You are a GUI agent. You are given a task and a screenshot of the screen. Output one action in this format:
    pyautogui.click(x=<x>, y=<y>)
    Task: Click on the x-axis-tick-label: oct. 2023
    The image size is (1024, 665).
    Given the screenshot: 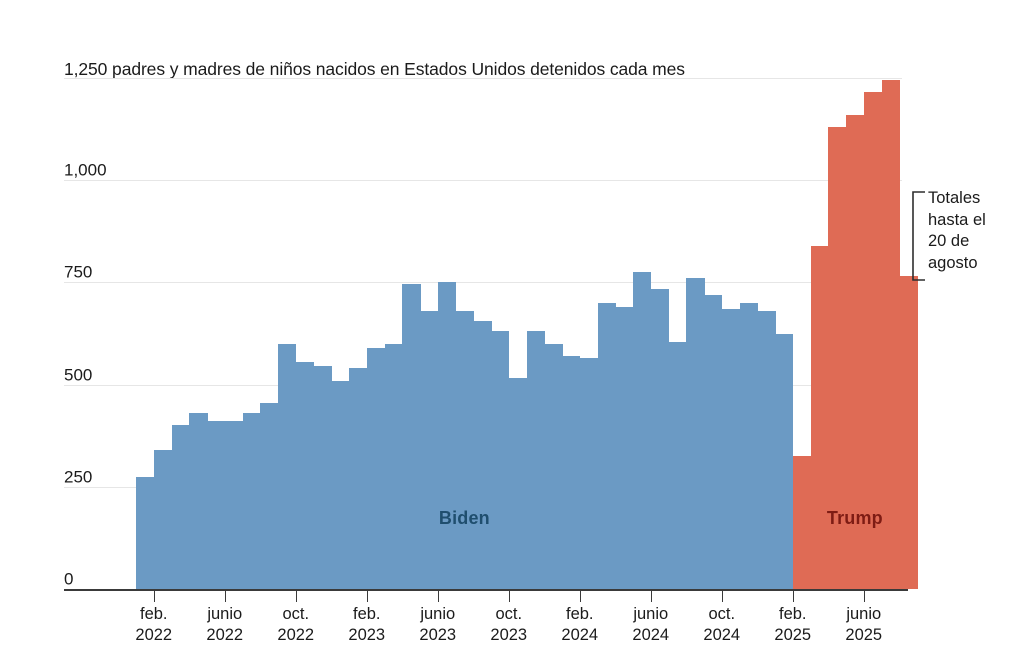 What is the action you would take?
    pyautogui.click(x=508, y=625)
    